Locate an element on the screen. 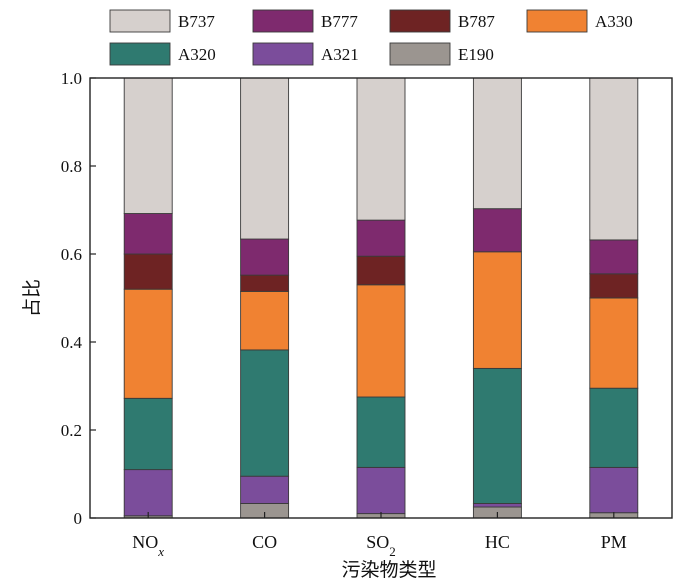 This screenshot has height=586, width=700. bar-segment-b787-co is located at coordinates (265, 283).